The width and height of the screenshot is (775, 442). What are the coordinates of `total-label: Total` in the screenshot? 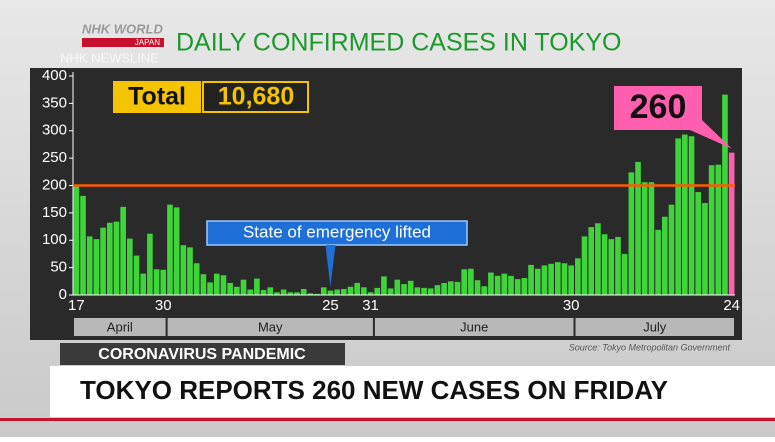 It's located at (157, 97).